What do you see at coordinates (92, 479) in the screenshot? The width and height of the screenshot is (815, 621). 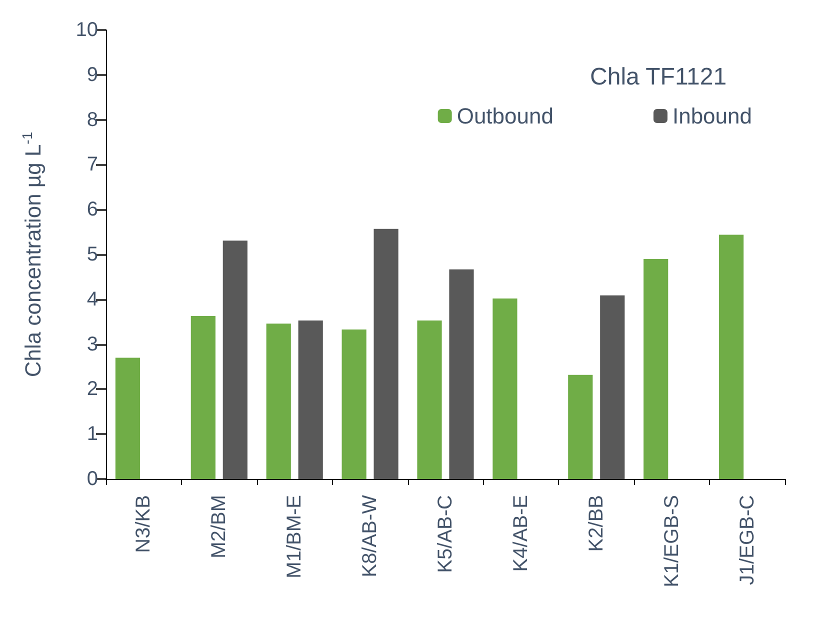 I see `y-tick-label: 0` at bounding box center [92, 479].